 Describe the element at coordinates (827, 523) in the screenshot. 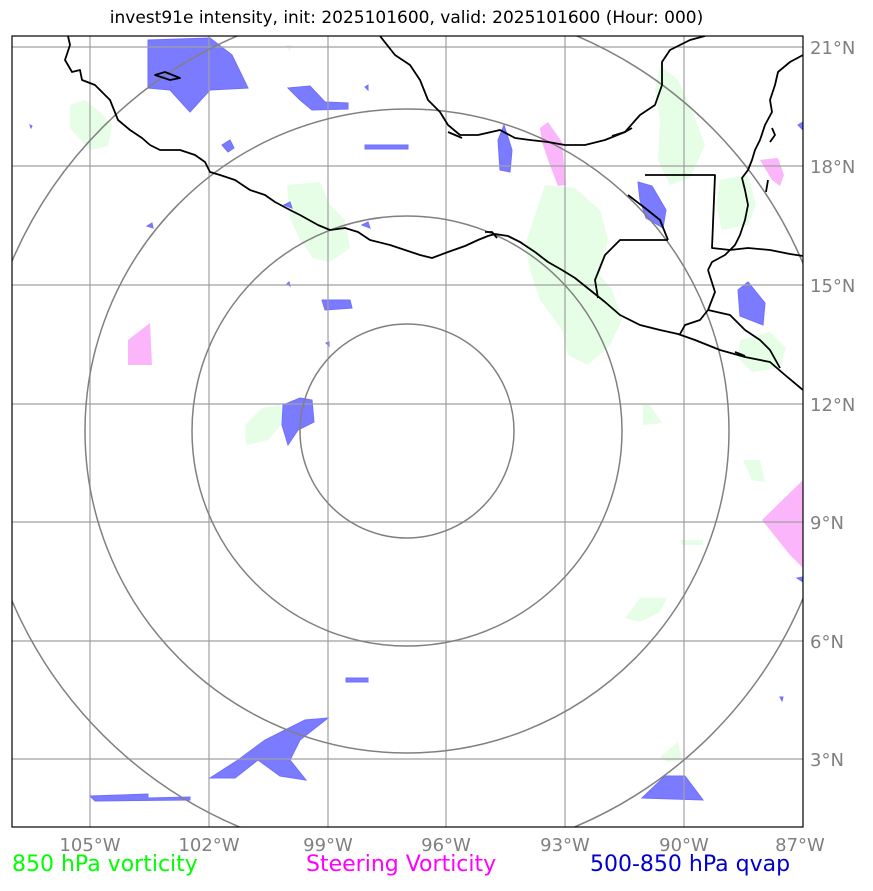

I see `lat-label-9n: 9°N` at that location.